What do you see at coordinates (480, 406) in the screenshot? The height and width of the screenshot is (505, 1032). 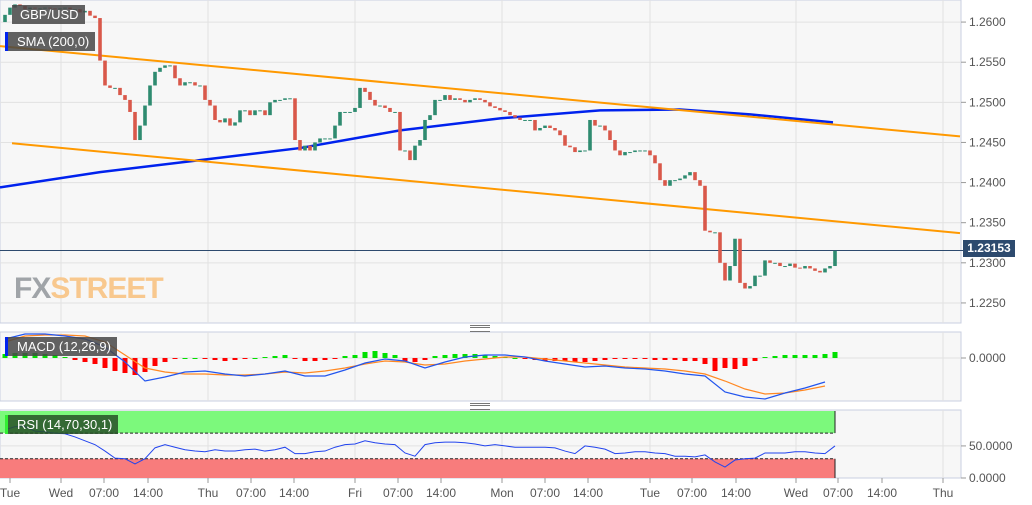 I see `panel-resize-handle-rsi` at bounding box center [480, 406].